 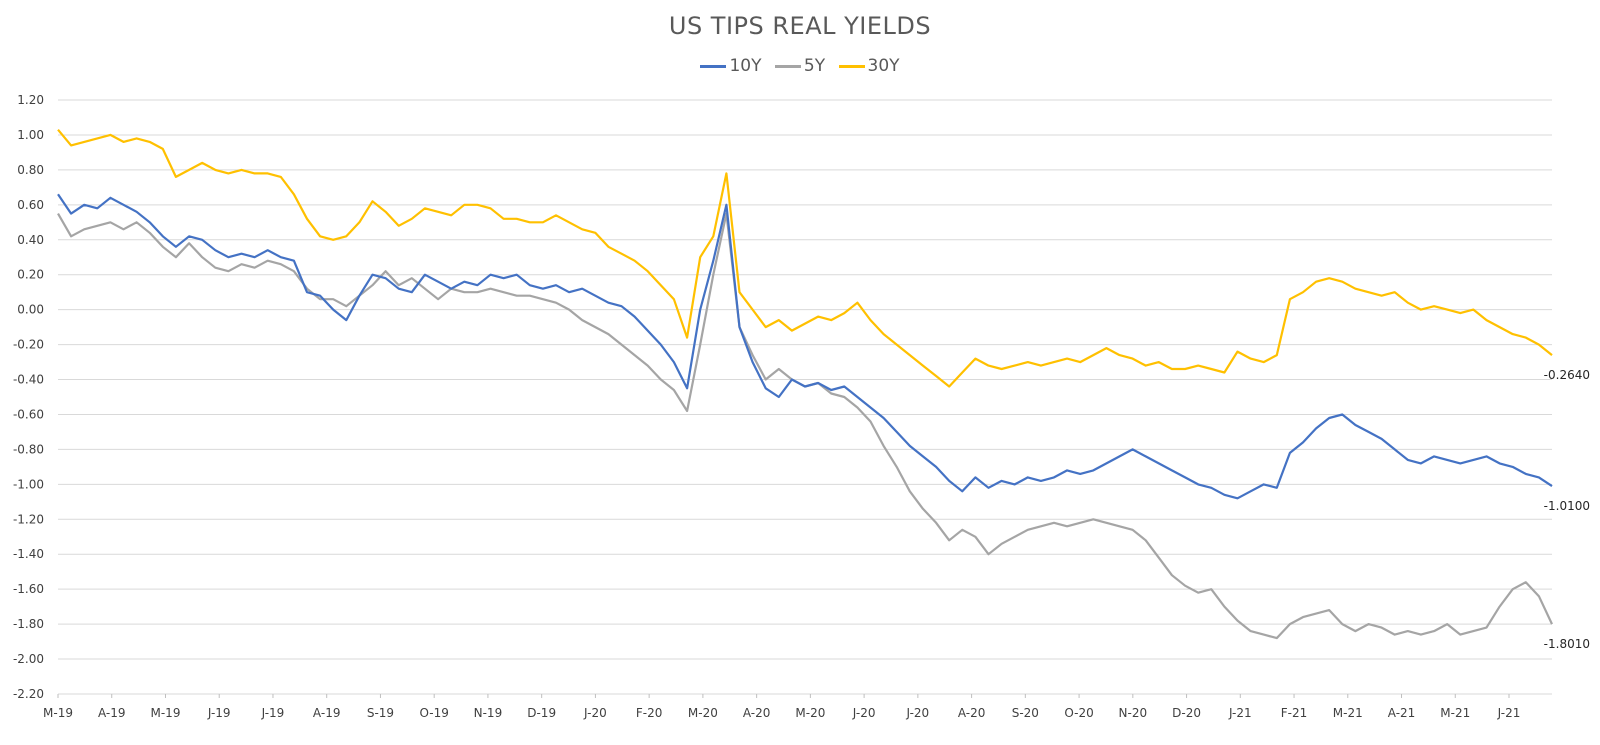 I want to click on legend-swatch-10y, so click(x=713, y=66).